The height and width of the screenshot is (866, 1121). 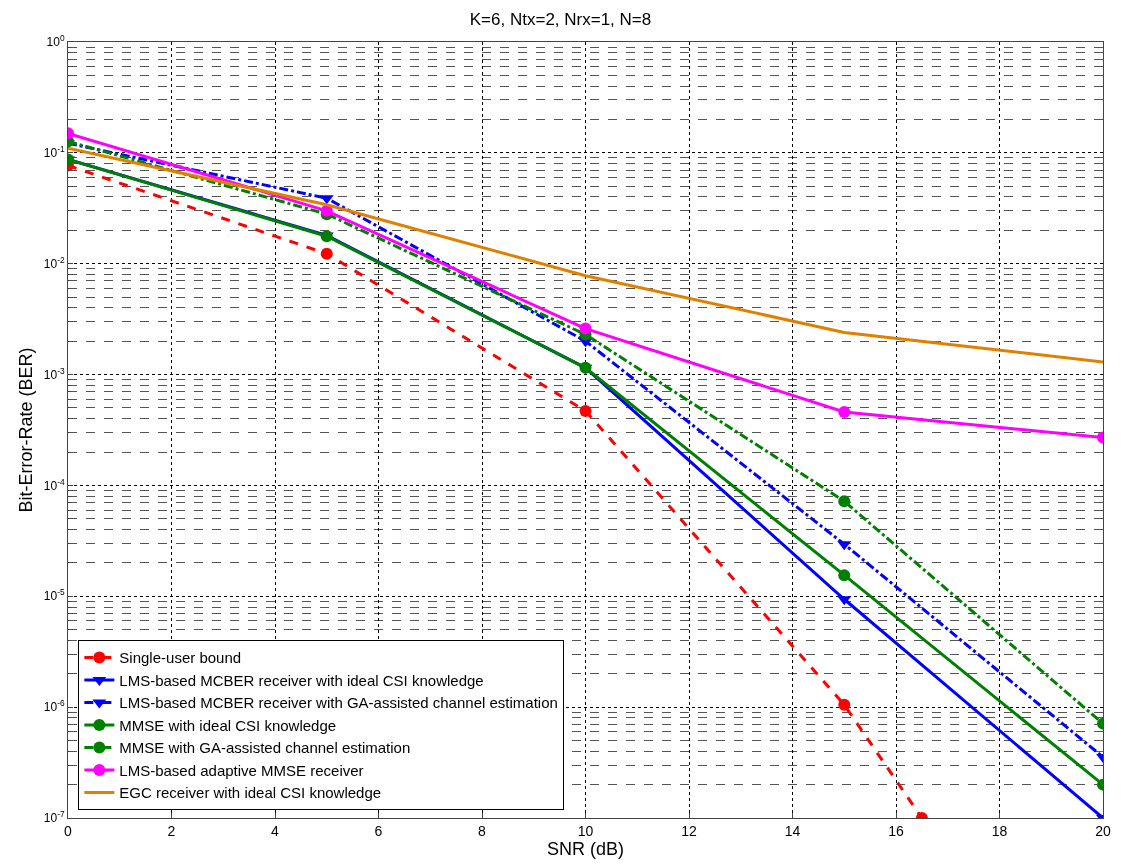 What do you see at coordinates (180, 658) in the screenshot?
I see `legend-label: Single-user bound` at bounding box center [180, 658].